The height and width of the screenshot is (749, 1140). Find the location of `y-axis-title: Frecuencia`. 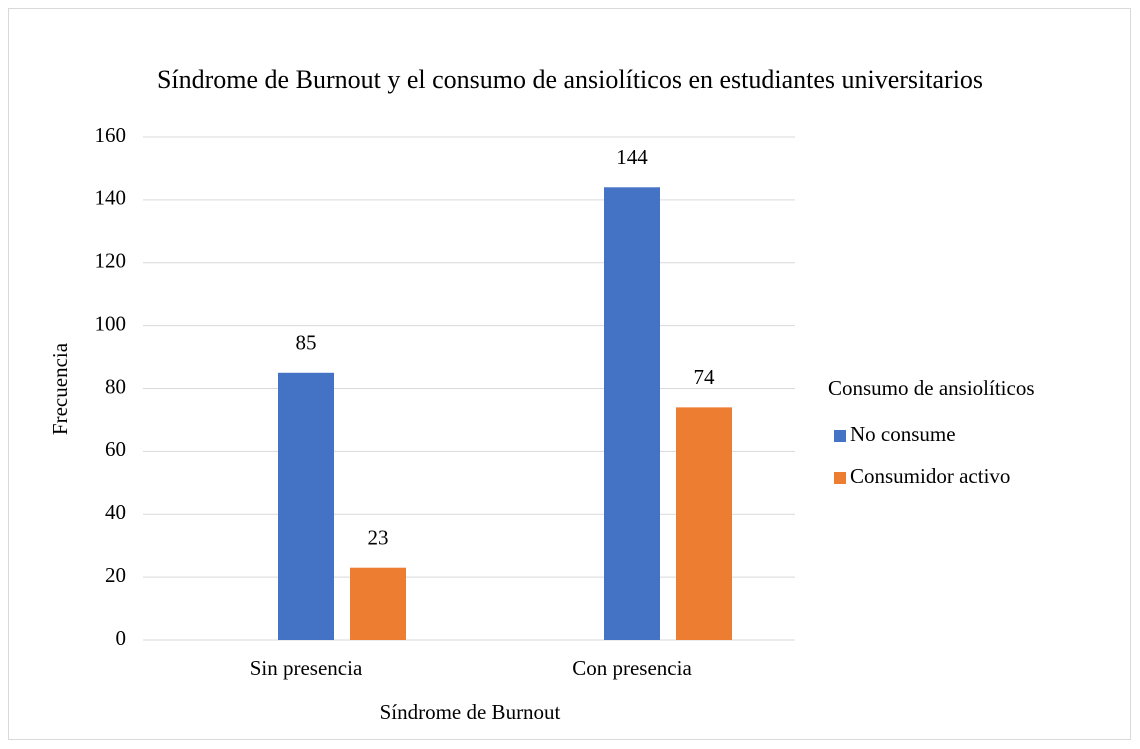

y-axis-title: Frecuencia is located at coordinates (60, 388).